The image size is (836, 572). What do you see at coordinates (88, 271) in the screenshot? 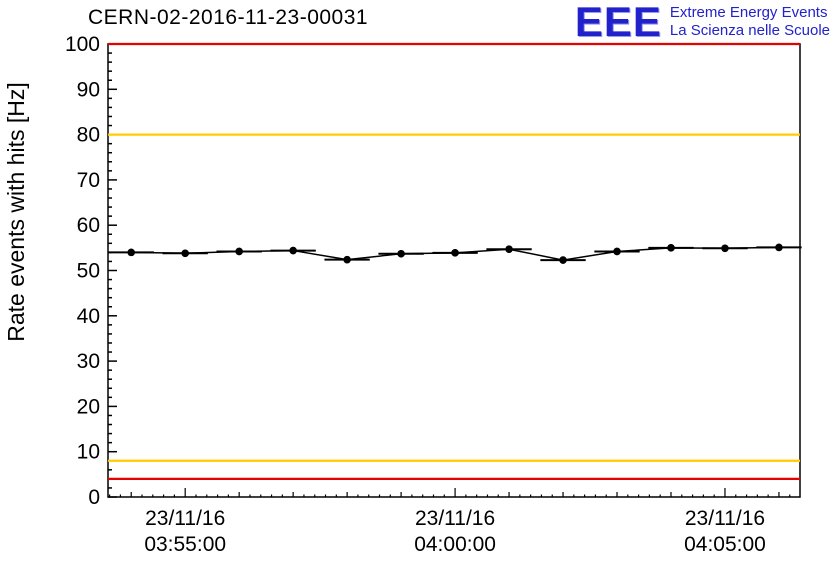
I see `y-tick-label: 50` at bounding box center [88, 271].